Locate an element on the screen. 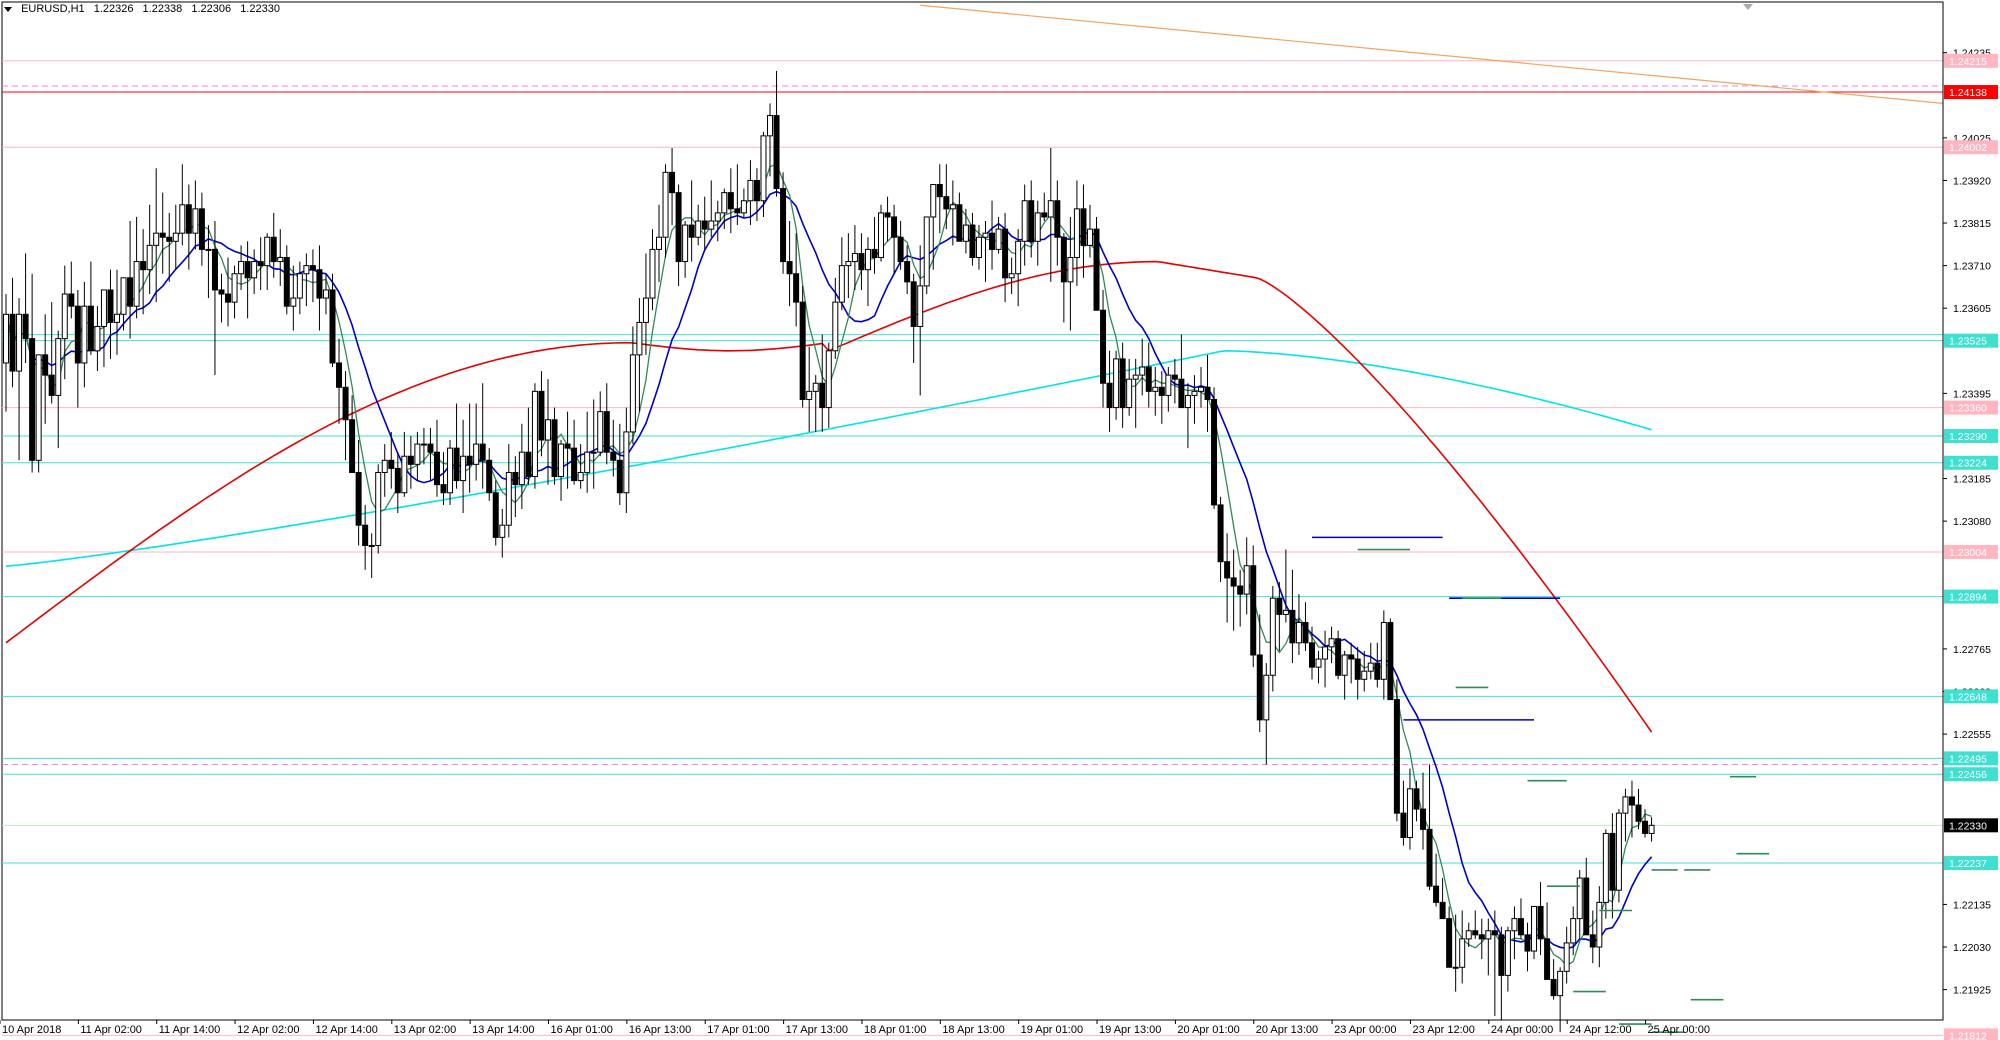  x-tick-label: 12 Apr 14:00 is located at coordinates (346, 1030).